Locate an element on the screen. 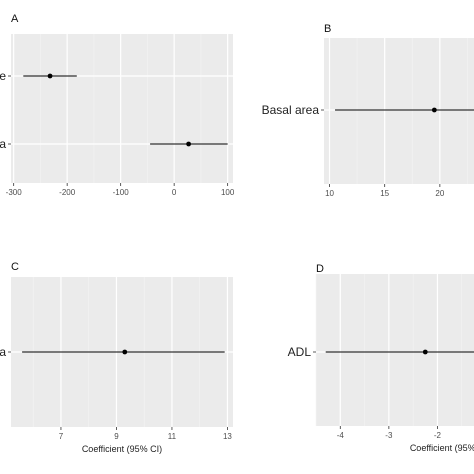 The height and width of the screenshot is (474, 474). panel-d-x-tick-label: -3 is located at coordinates (389, 435).